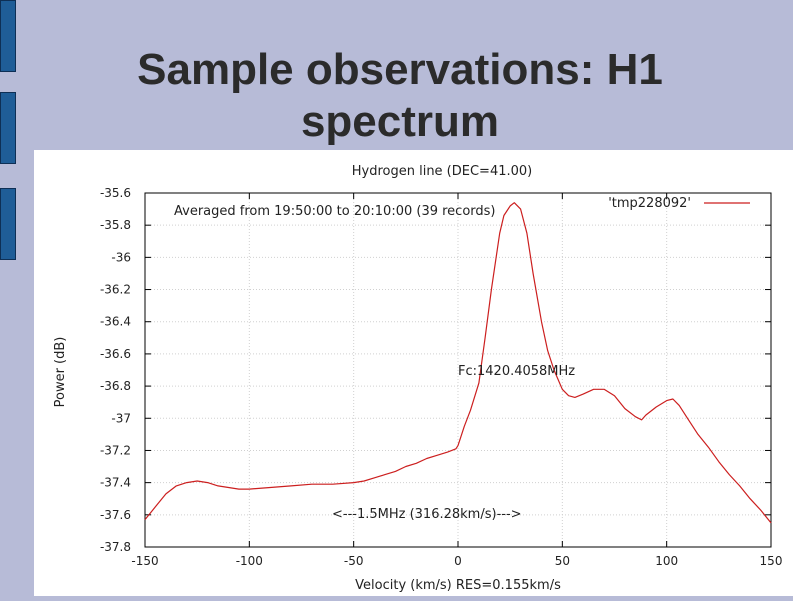 Image resolution: width=793 pixels, height=601 pixels. What do you see at coordinates (458, 585) in the screenshot?
I see `x-axis-label: Velocity (km/s) RES=0.155km/s` at bounding box center [458, 585].